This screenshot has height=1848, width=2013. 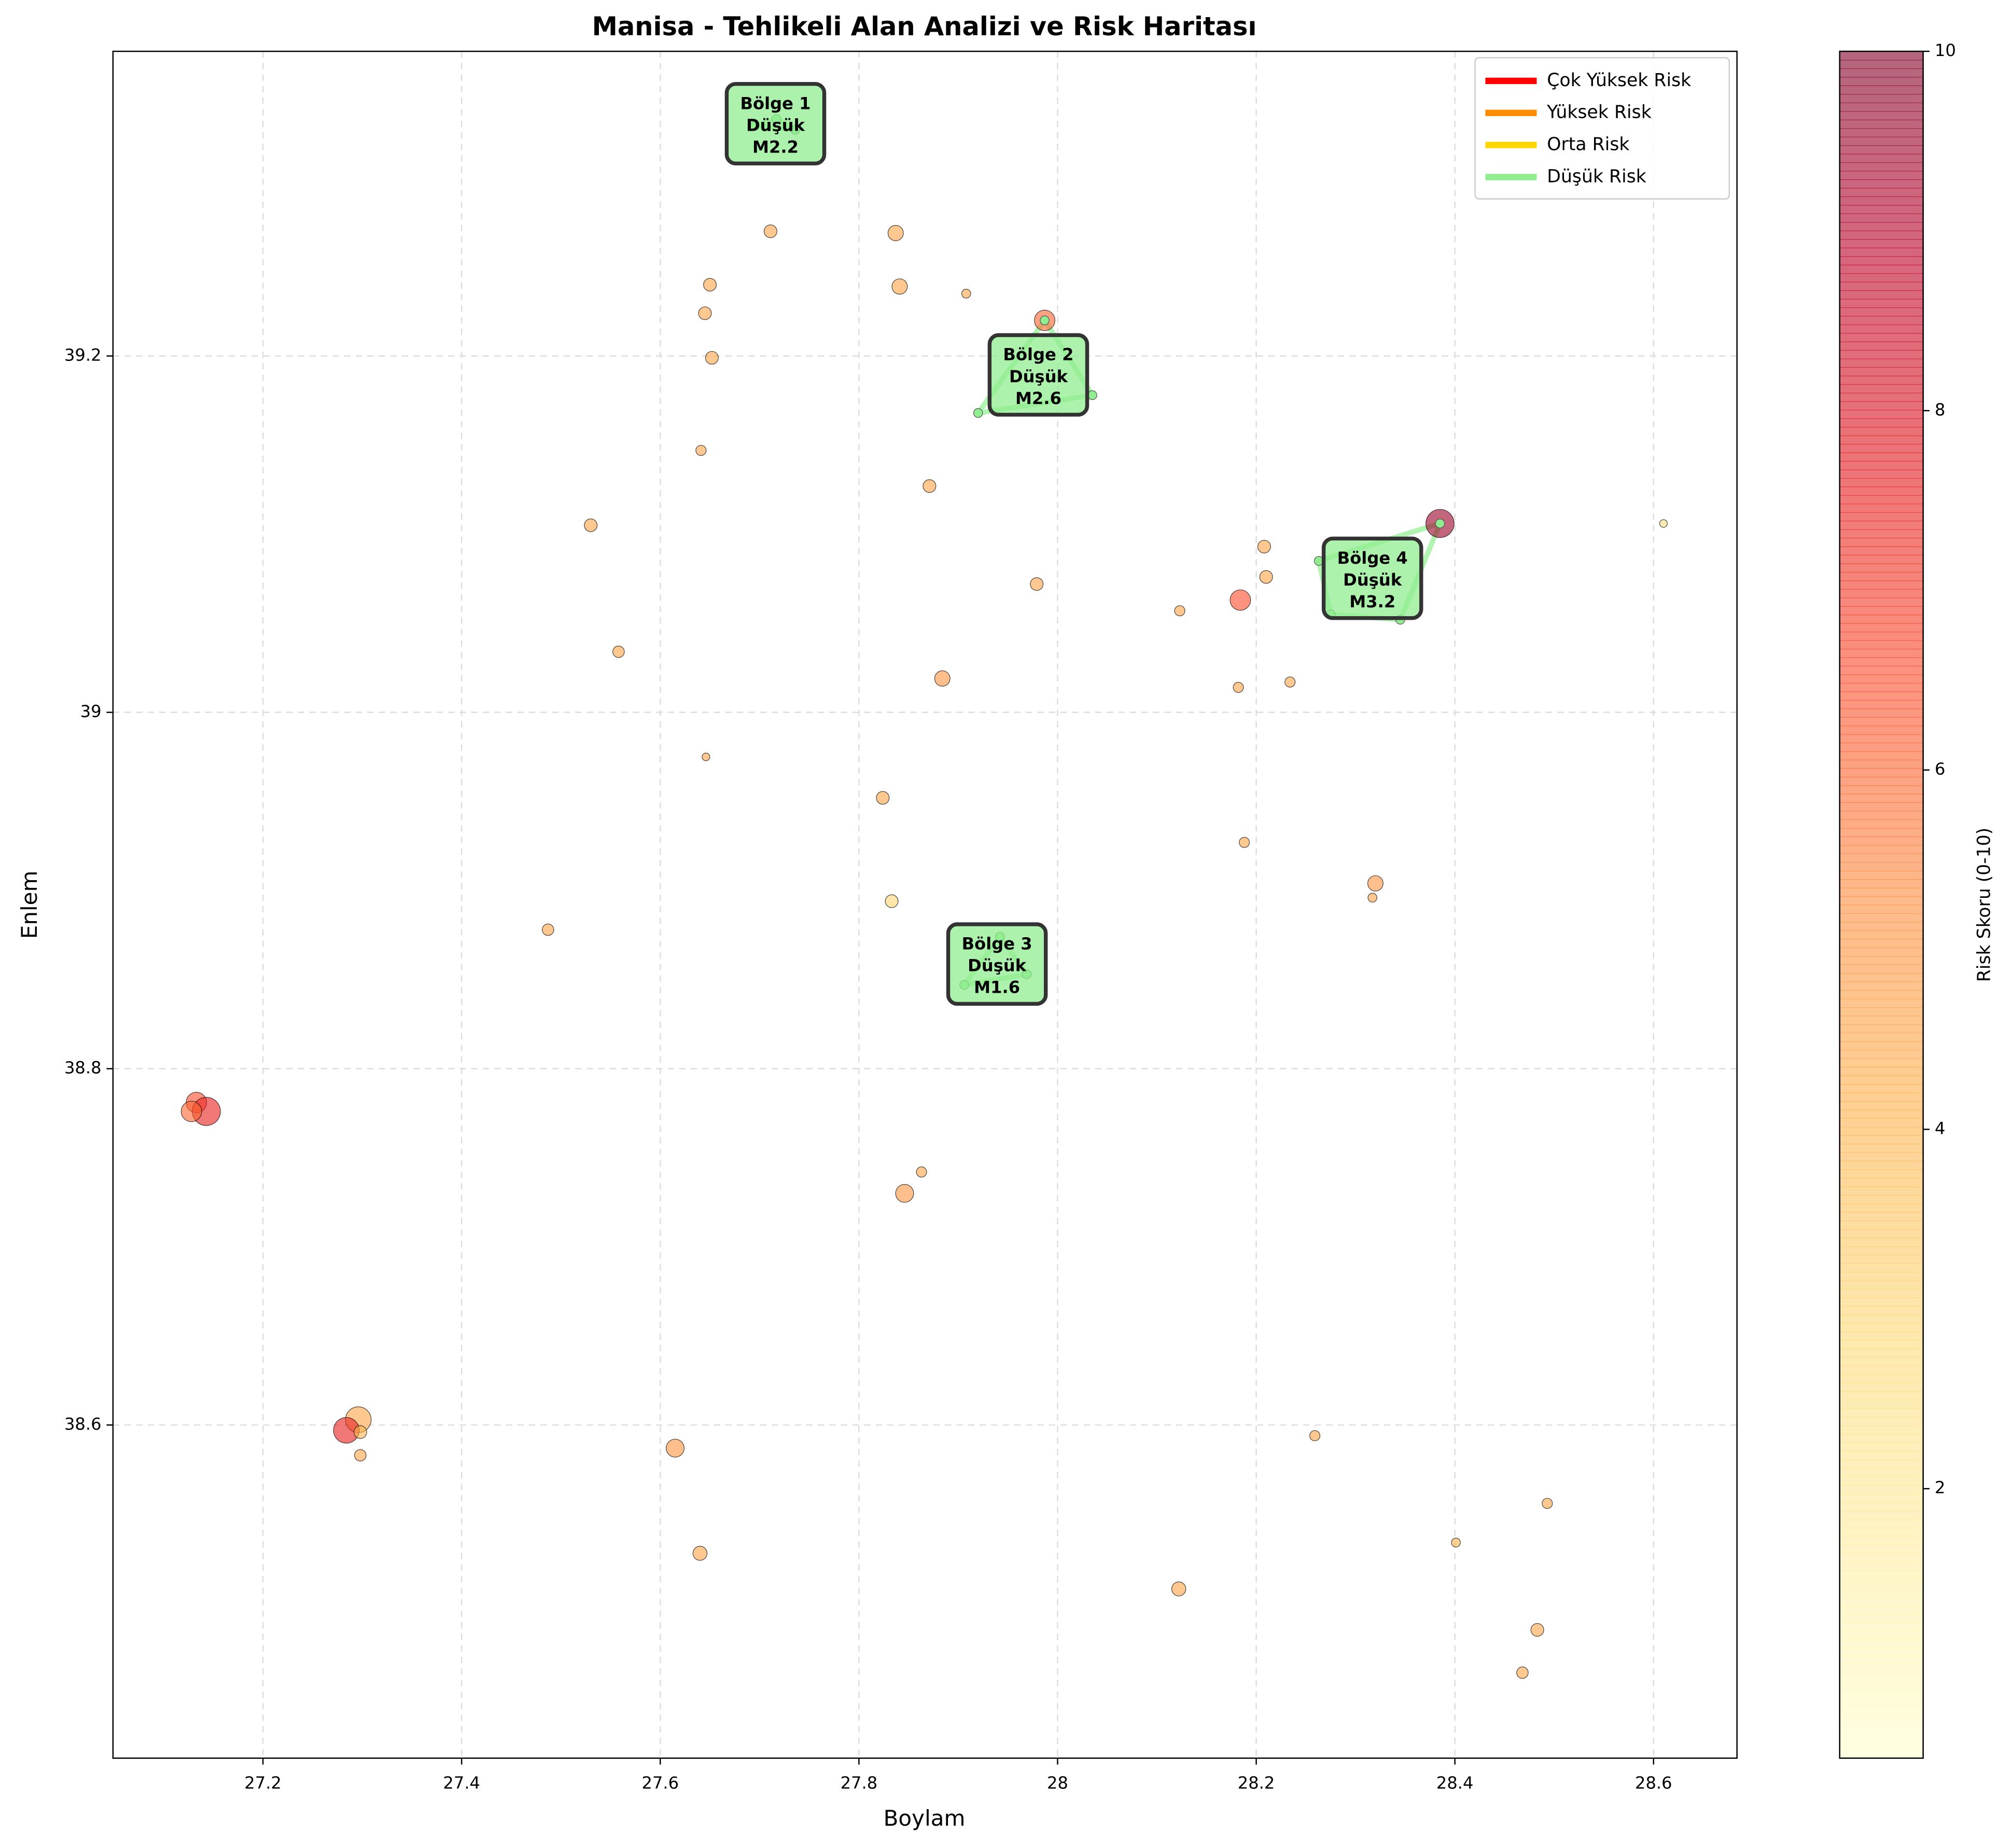 I want to click on y-tick-label: 38.8, so click(x=83, y=1067).